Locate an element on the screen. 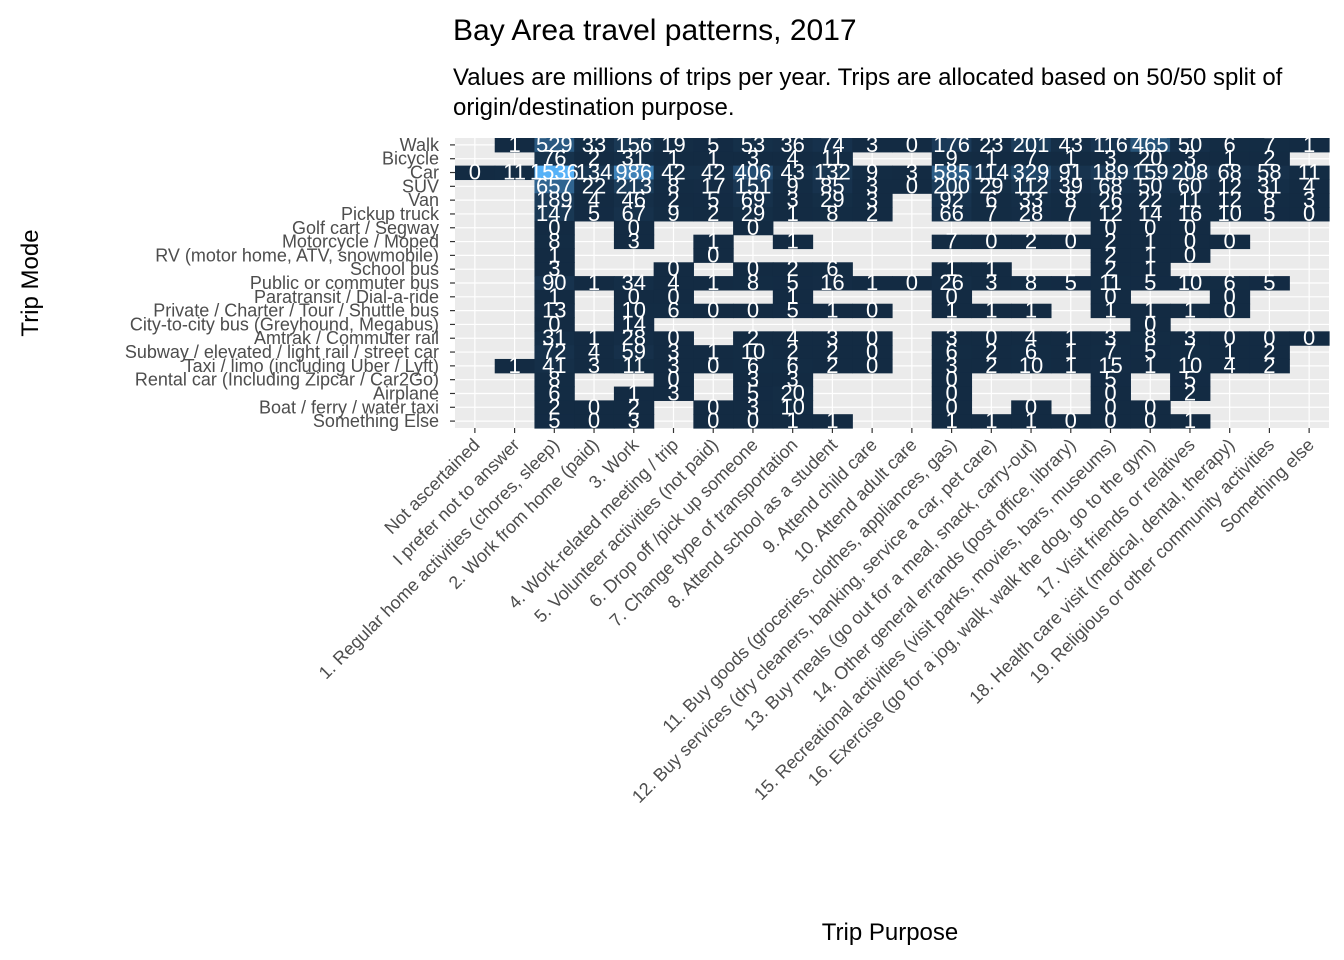 The width and height of the screenshot is (1344, 960). cell-value-label: 189 is located at coordinates (554, 199).